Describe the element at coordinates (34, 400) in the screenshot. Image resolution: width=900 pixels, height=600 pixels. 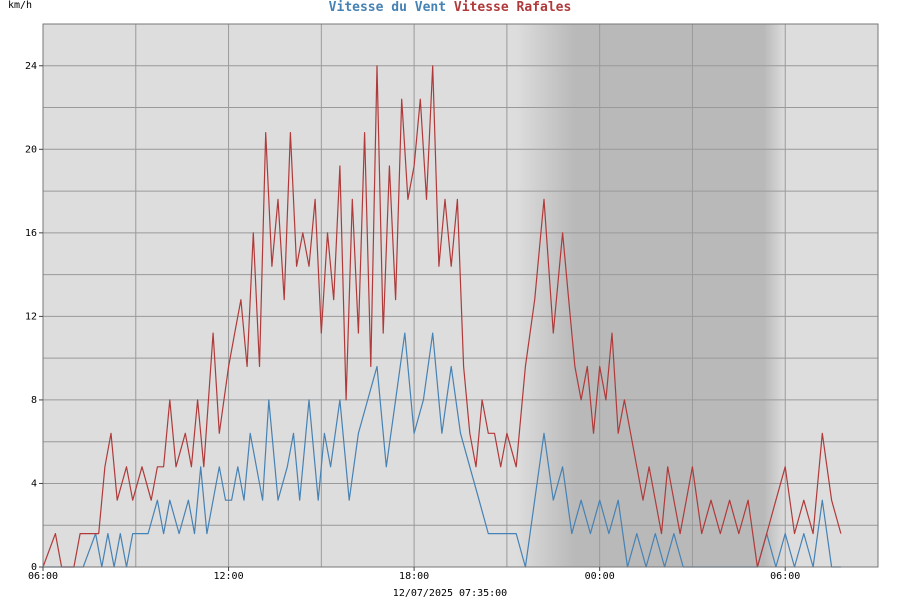
I see `y-tick-label: 8` at that location.